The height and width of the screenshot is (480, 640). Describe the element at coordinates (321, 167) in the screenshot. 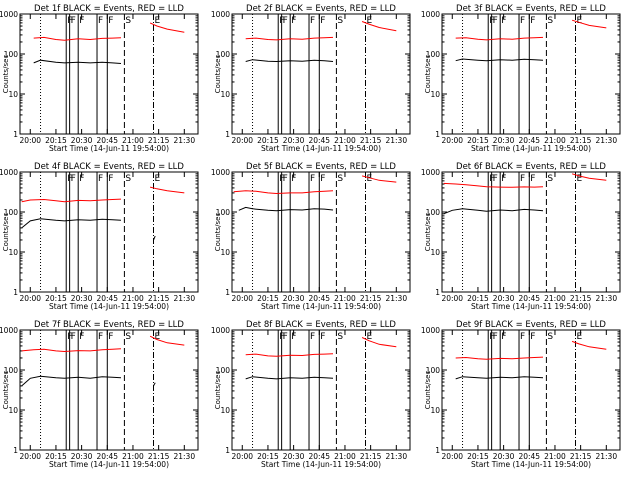

I see `panel-title: Det 5f BLACK = Events, RED = LLD` at that location.